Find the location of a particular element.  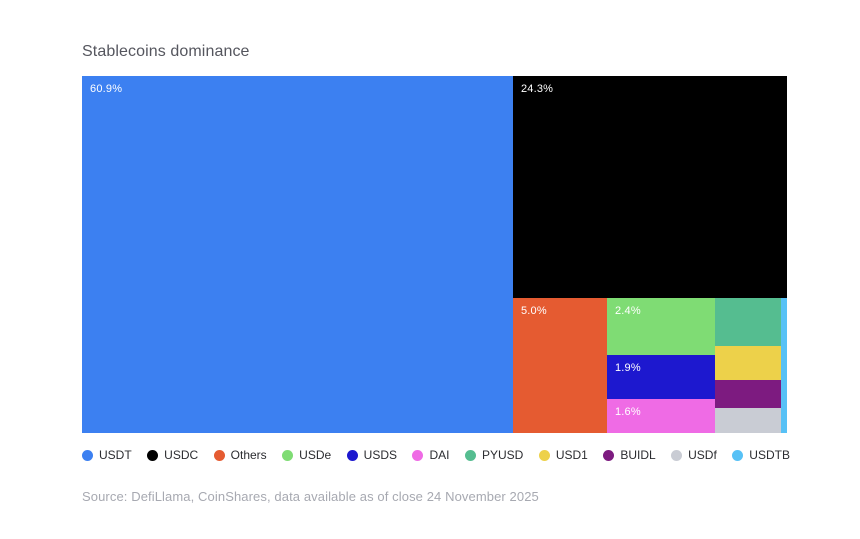

legend-item-pyusd: PYUSD is located at coordinates (494, 455).